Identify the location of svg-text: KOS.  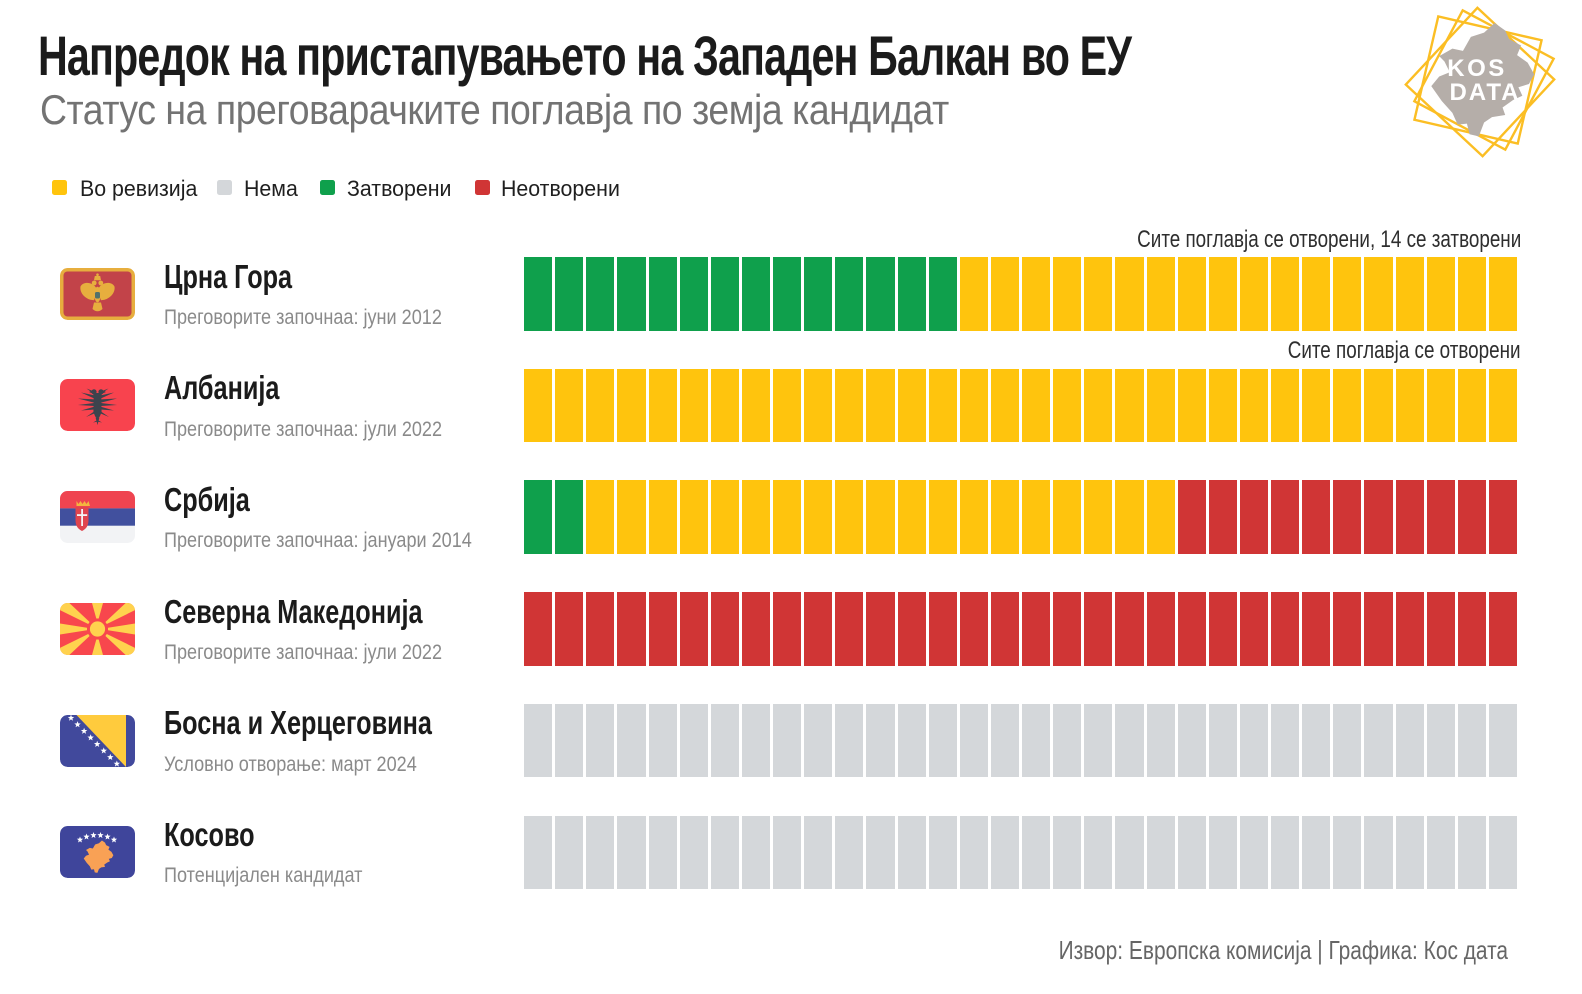
(1477, 68).